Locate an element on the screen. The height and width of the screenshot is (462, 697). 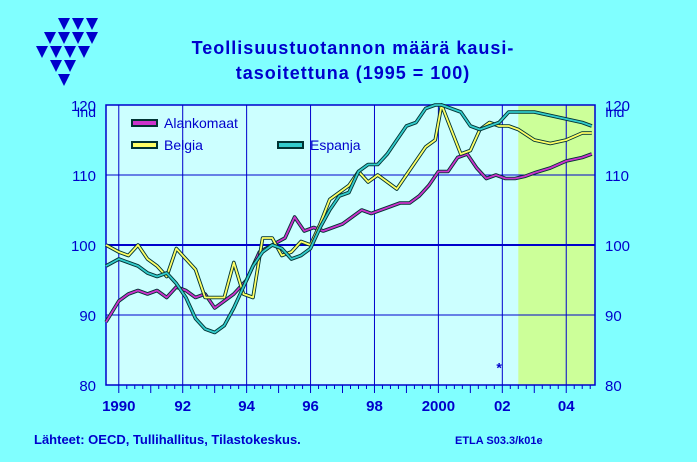
legend-swatch-alankomaat is located at coordinates (144, 123).